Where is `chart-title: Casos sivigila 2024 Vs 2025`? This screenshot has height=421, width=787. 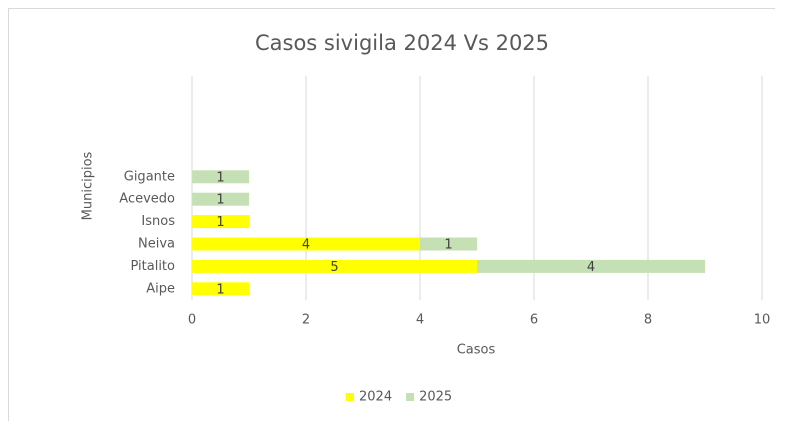
chart-title: Casos sivigila 2024 Vs 2025 is located at coordinates (402, 43).